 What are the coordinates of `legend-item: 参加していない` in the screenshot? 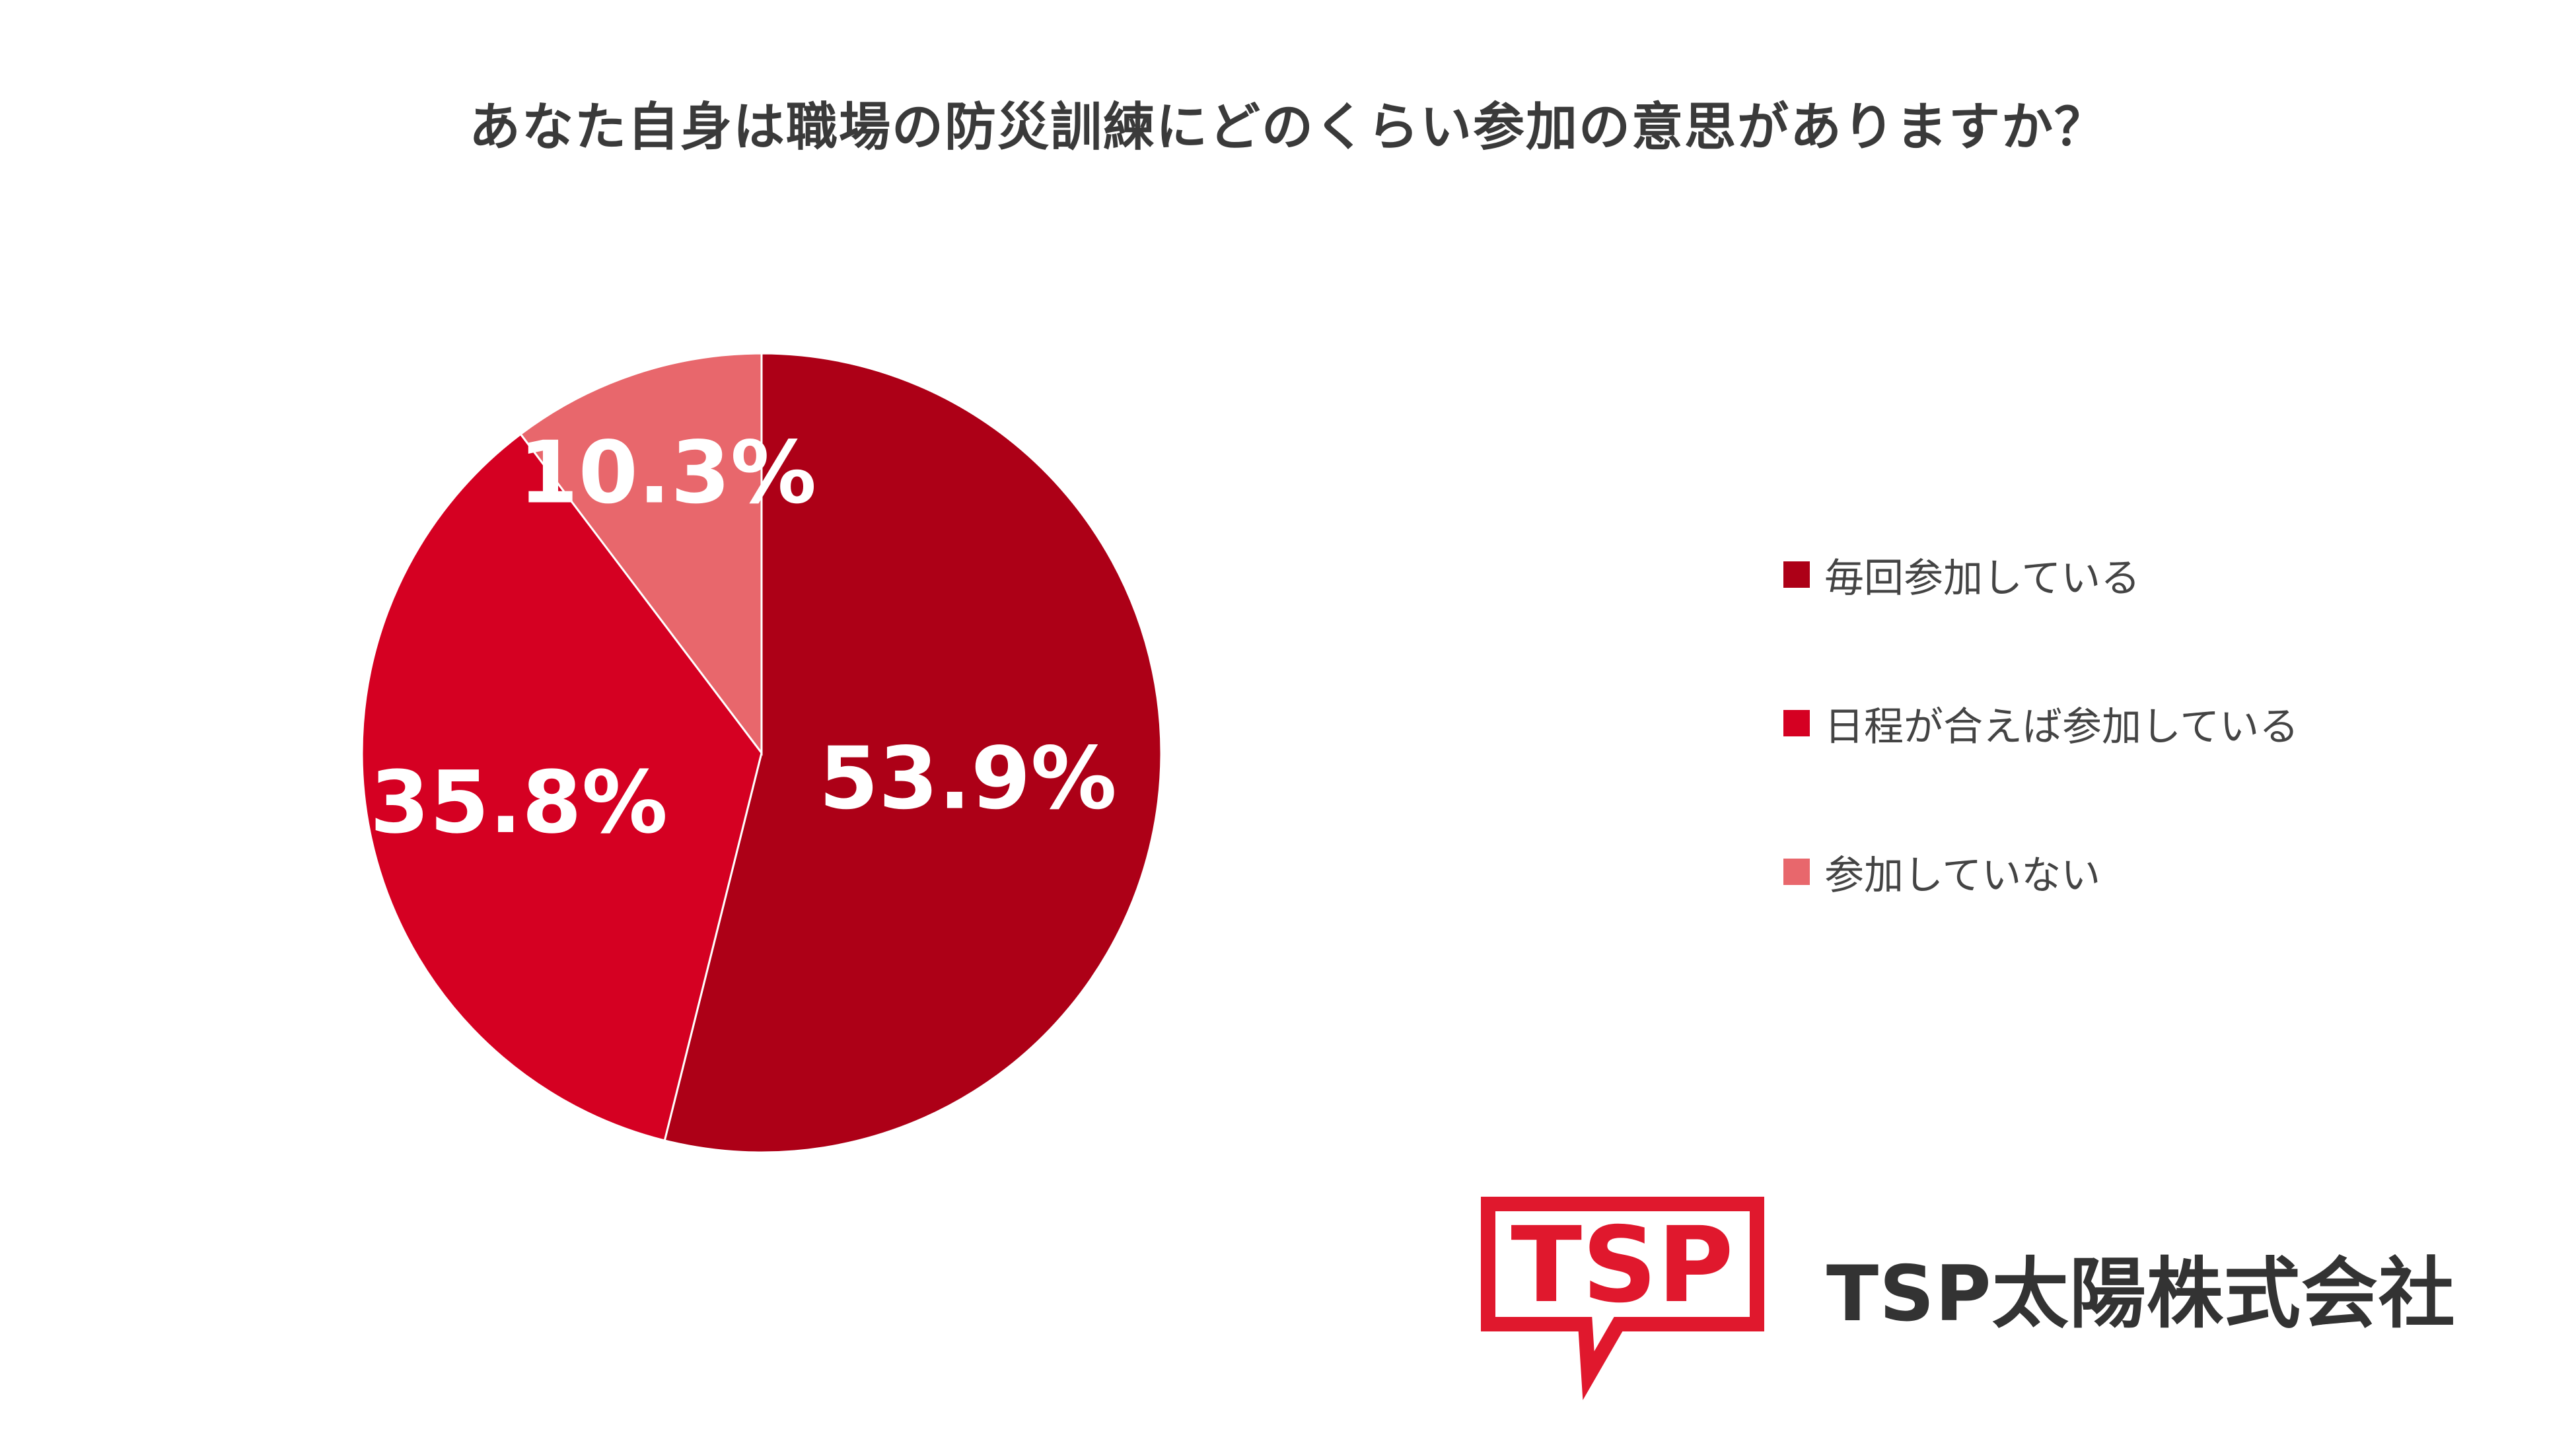 It's located at (2041, 872).